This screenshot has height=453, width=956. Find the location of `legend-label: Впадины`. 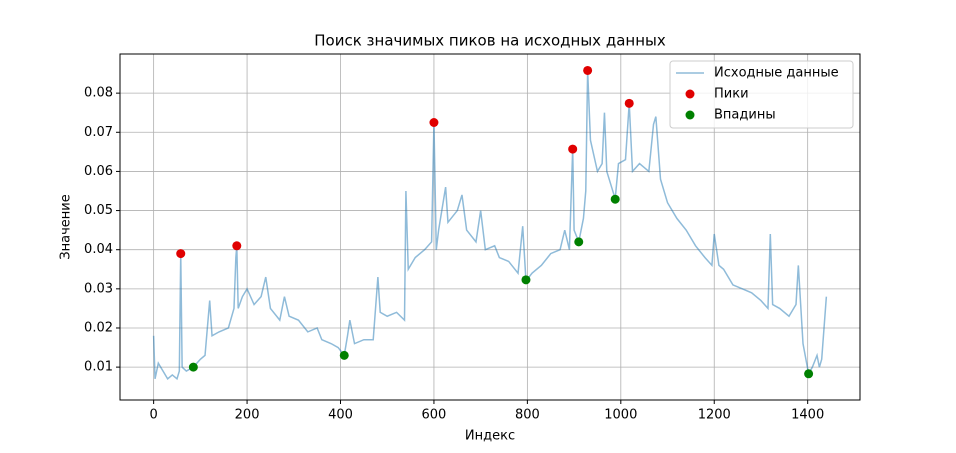

legend-label: Впадины is located at coordinates (745, 115).